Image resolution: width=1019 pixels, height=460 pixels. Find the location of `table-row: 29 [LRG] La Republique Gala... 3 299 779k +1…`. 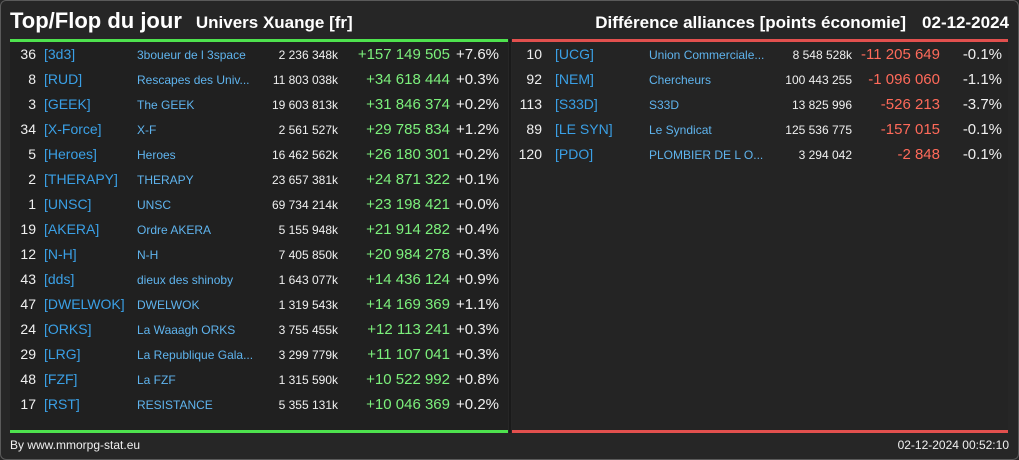

table-row: 29 [LRG] La Republique Gala... 3 299 779k +1… is located at coordinates (259, 354).